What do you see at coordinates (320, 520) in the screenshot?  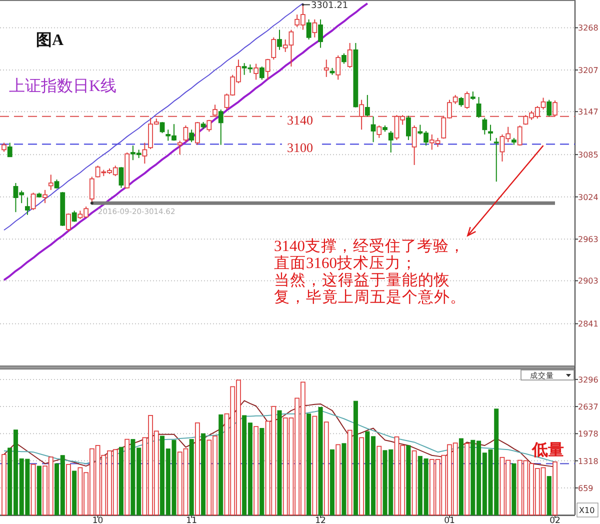 I see `x-tick-label: 12` at bounding box center [320, 520].